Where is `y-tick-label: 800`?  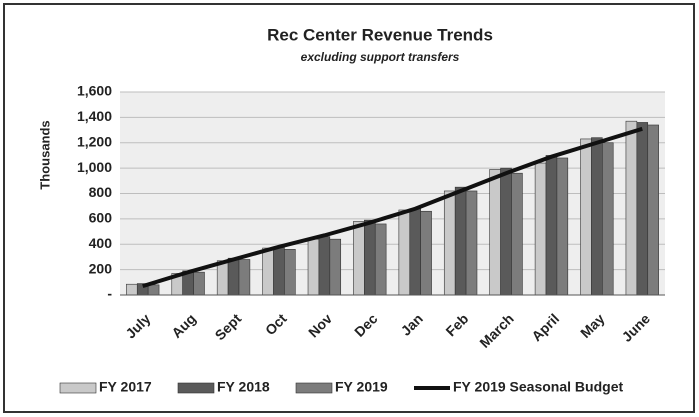 y-tick-label: 800 is located at coordinates (101, 192).